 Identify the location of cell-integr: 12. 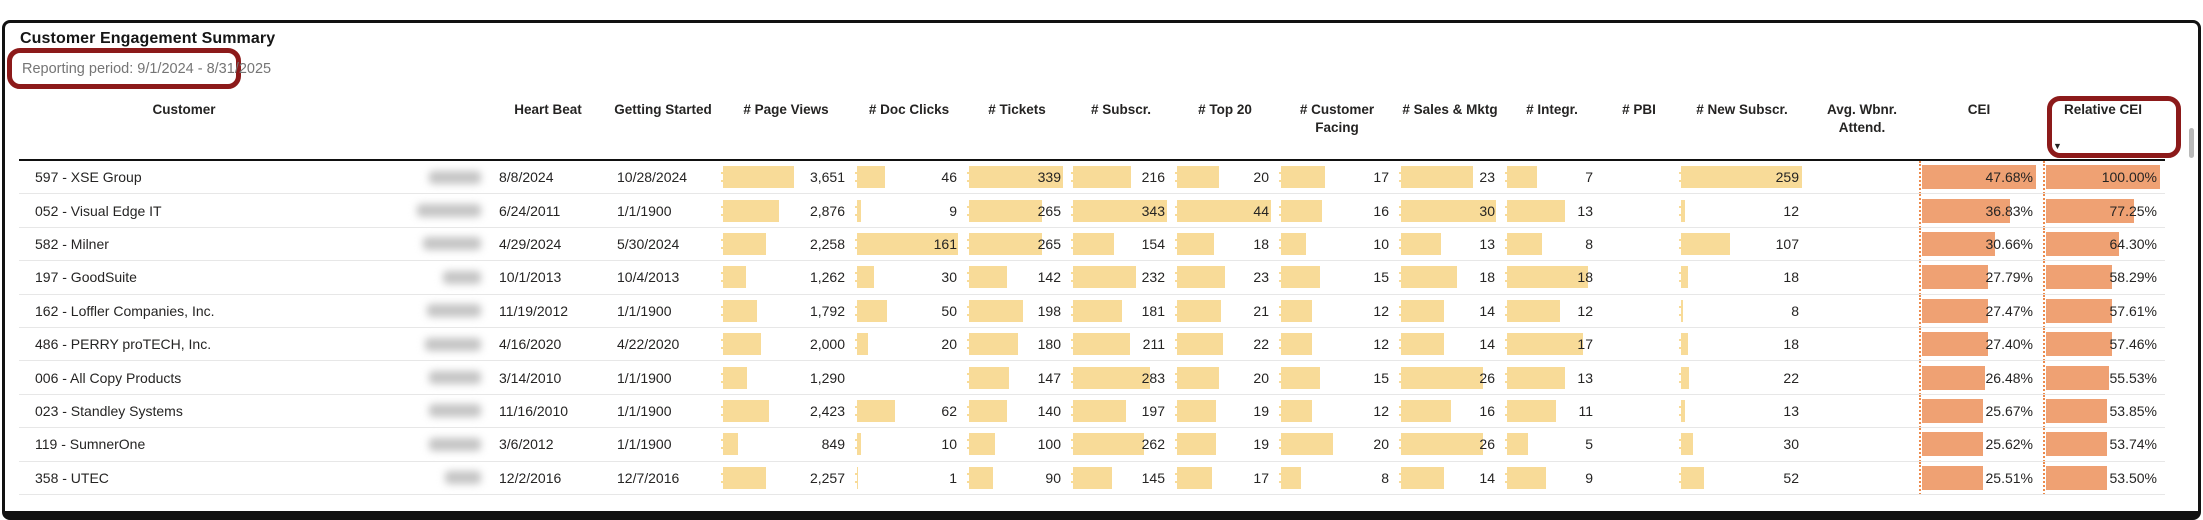
(1552, 311).